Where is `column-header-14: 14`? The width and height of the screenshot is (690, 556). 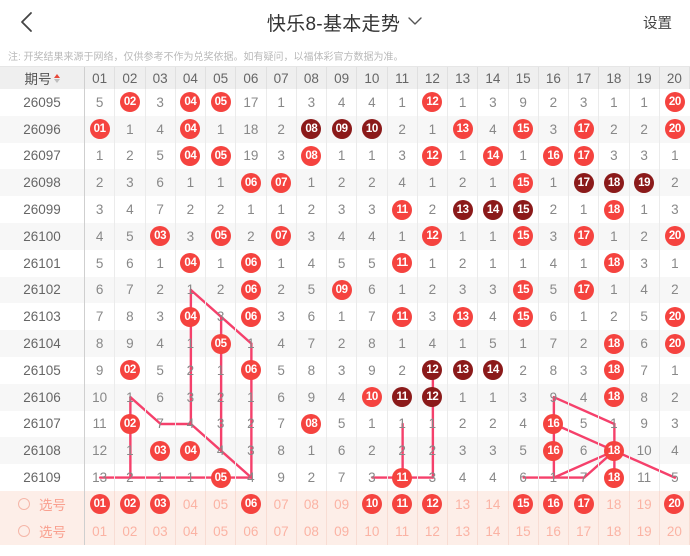 column-header-14: 14 is located at coordinates (493, 78).